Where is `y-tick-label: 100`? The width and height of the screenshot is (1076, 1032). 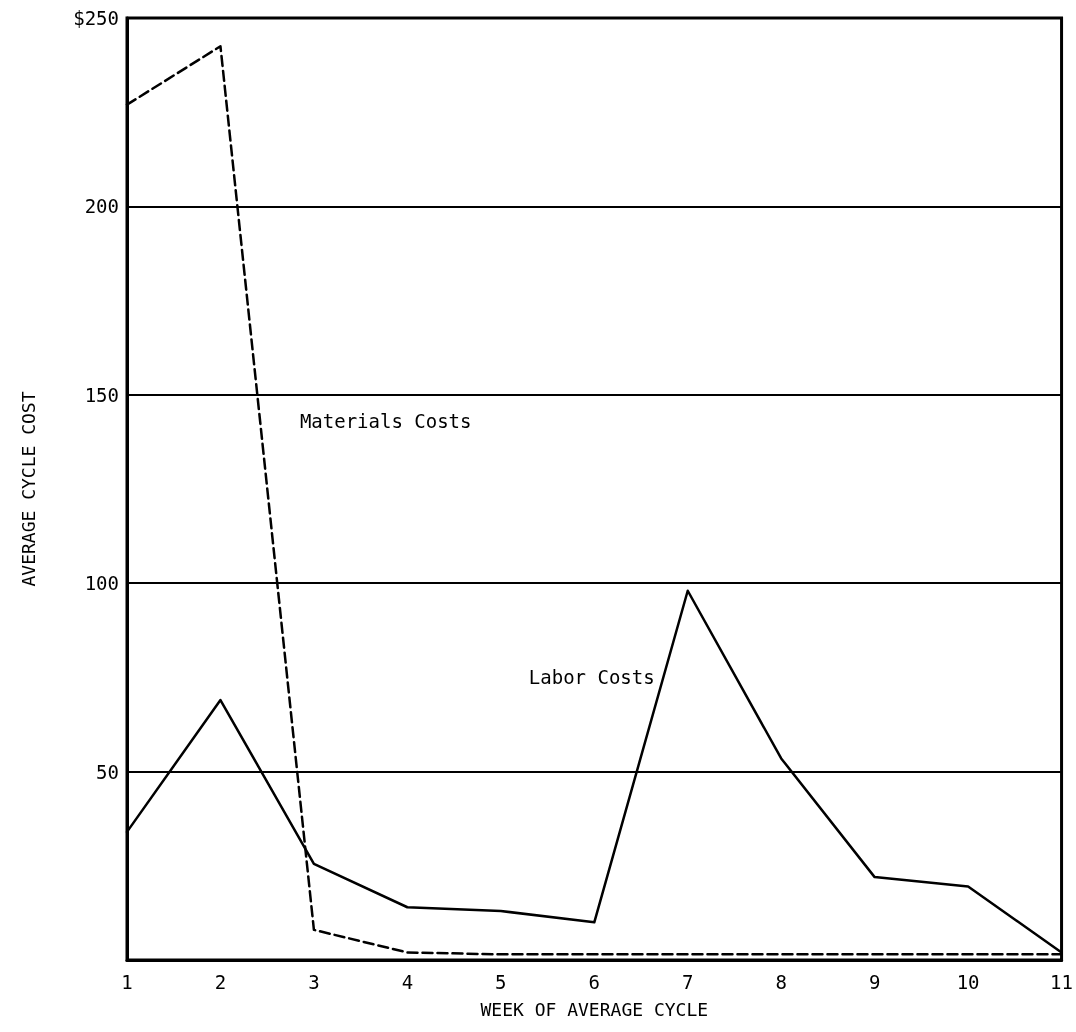 y-tick-label: 100 is located at coordinates (101, 583).